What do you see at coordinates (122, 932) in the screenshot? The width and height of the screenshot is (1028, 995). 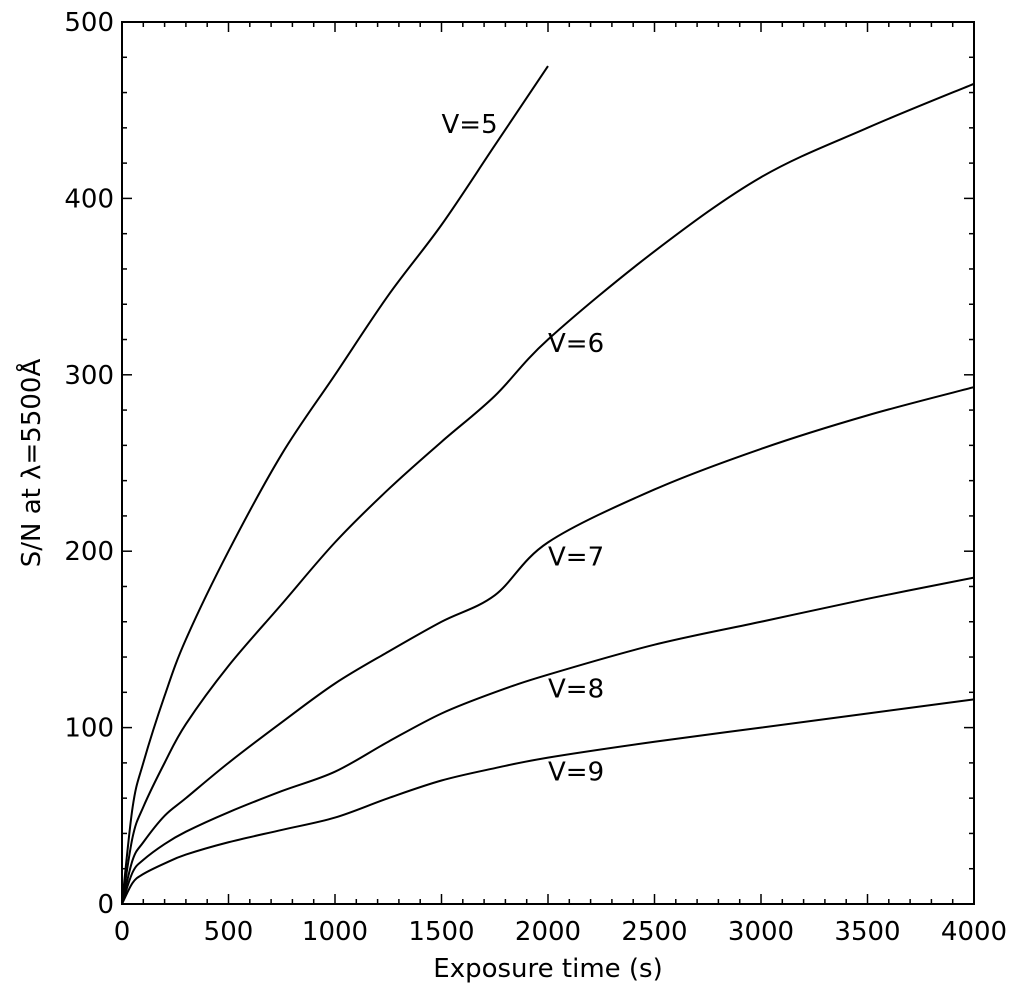 I see `x-tick-label: 0` at bounding box center [122, 932].